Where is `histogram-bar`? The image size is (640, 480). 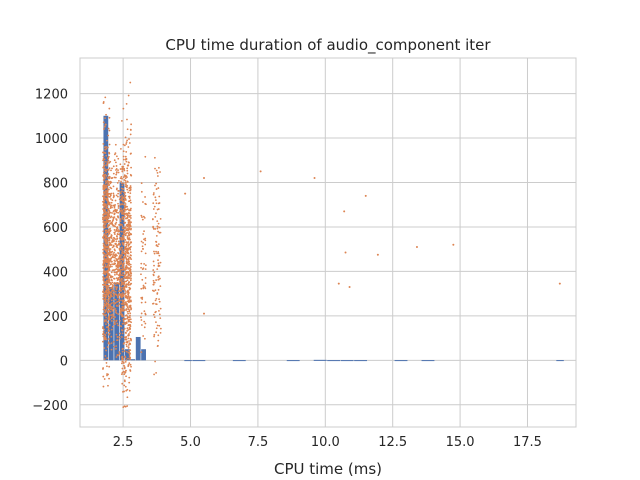 histogram-bar is located at coordinates (334, 361).